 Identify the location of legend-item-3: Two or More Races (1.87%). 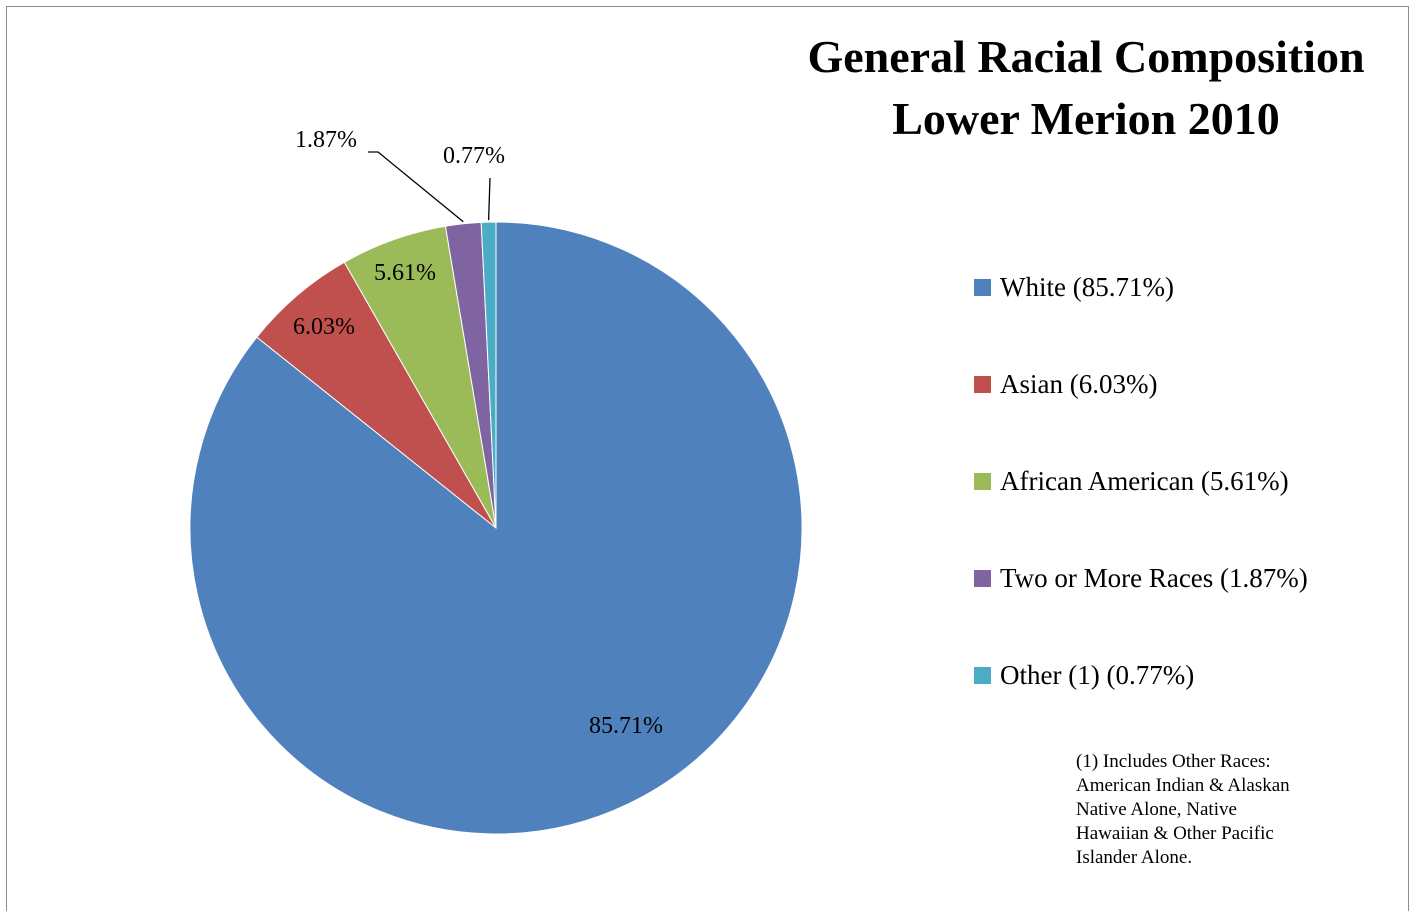
(1141, 578).